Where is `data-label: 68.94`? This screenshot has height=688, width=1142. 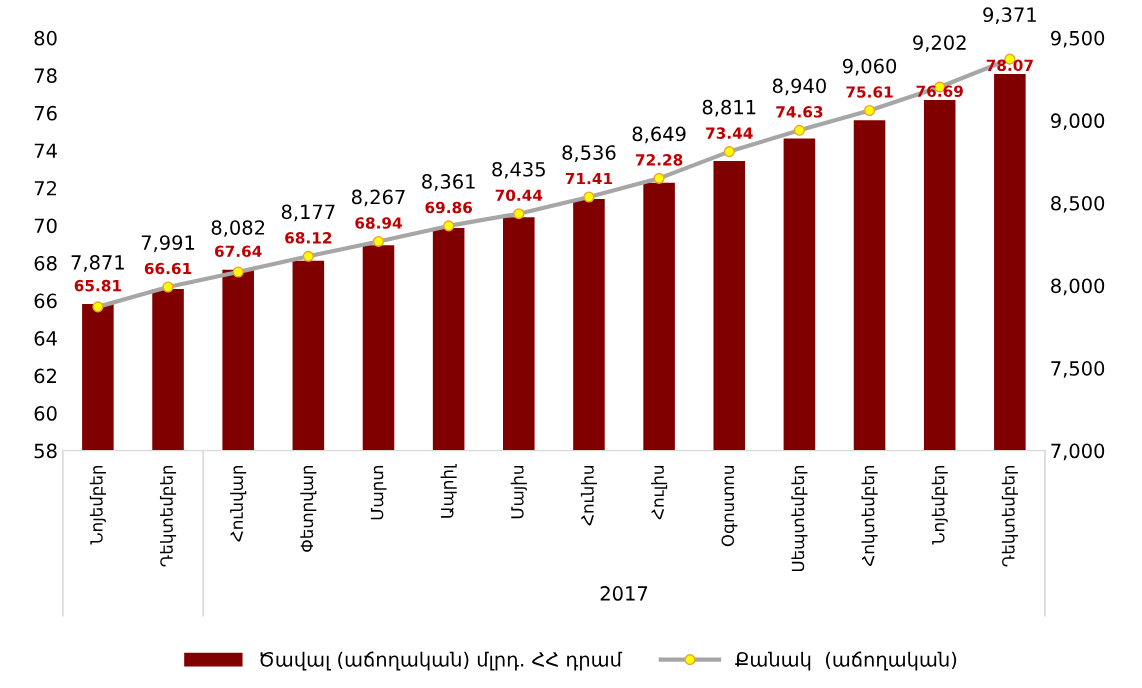 data-label: 68.94 is located at coordinates (378, 223).